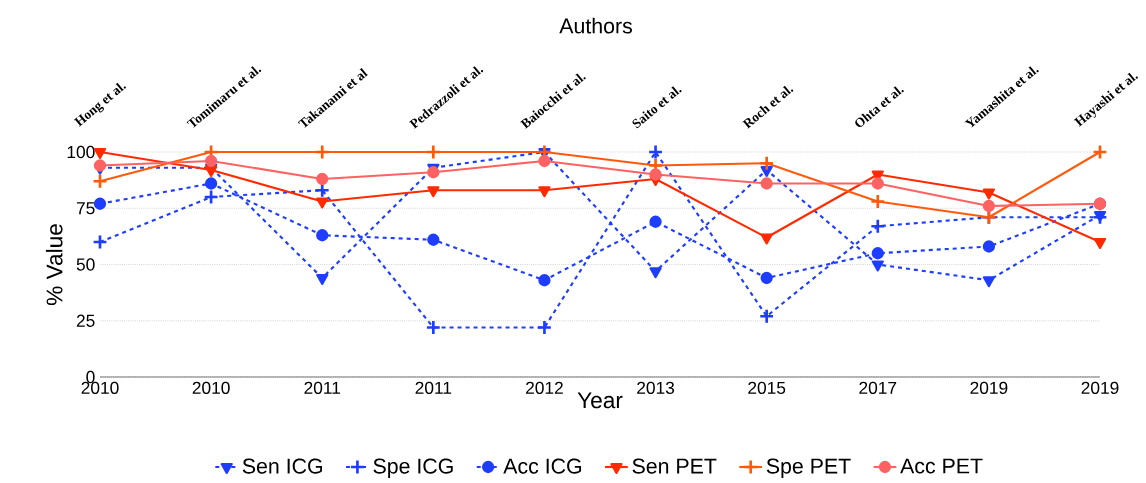  What do you see at coordinates (54, 265) in the screenshot?
I see `y-axis-title: % Value` at bounding box center [54, 265].